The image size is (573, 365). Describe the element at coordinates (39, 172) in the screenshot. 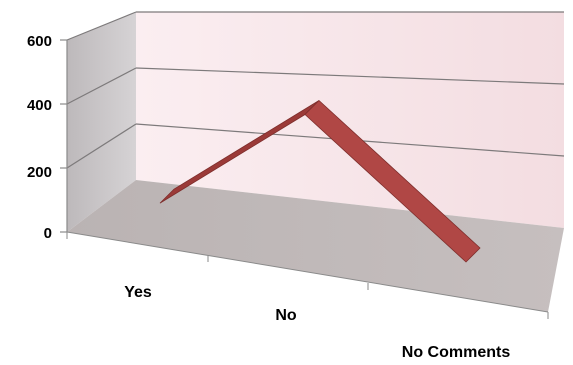

I see `y-tick-label-200: 200` at that location.